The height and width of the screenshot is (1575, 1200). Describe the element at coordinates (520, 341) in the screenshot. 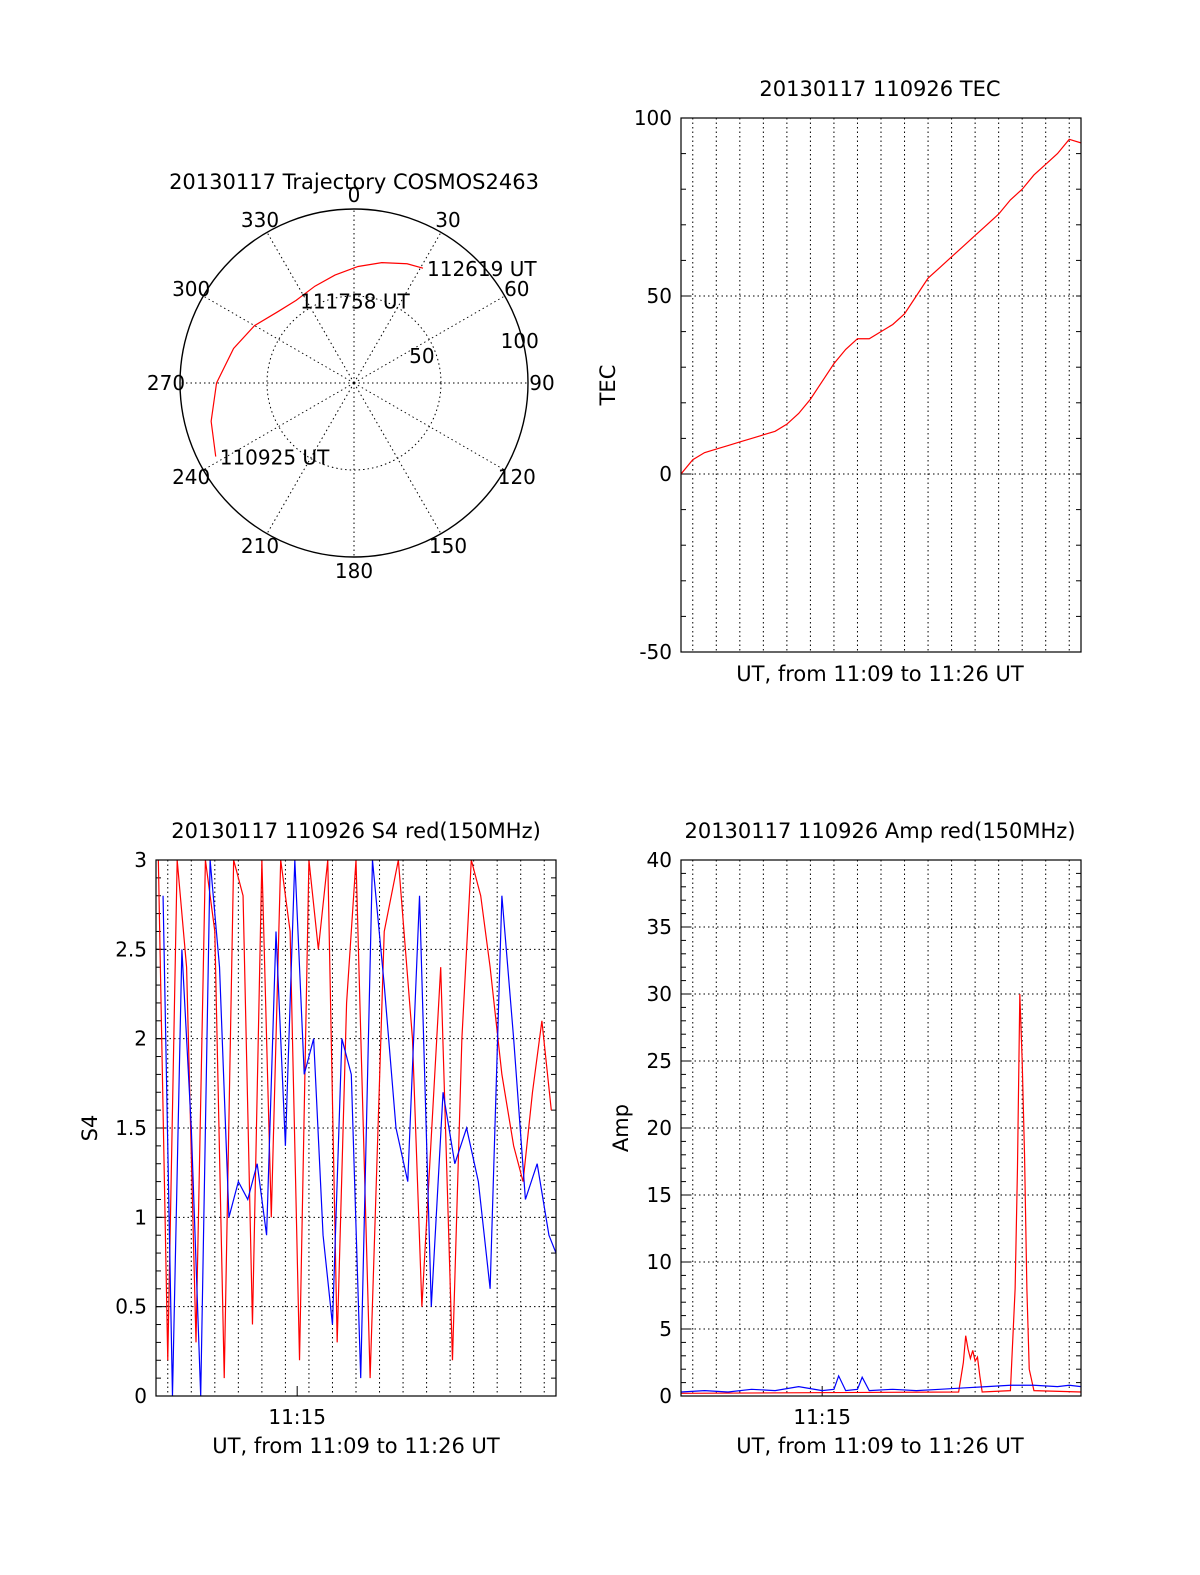

I see `polar-radius-label: 100` at that location.